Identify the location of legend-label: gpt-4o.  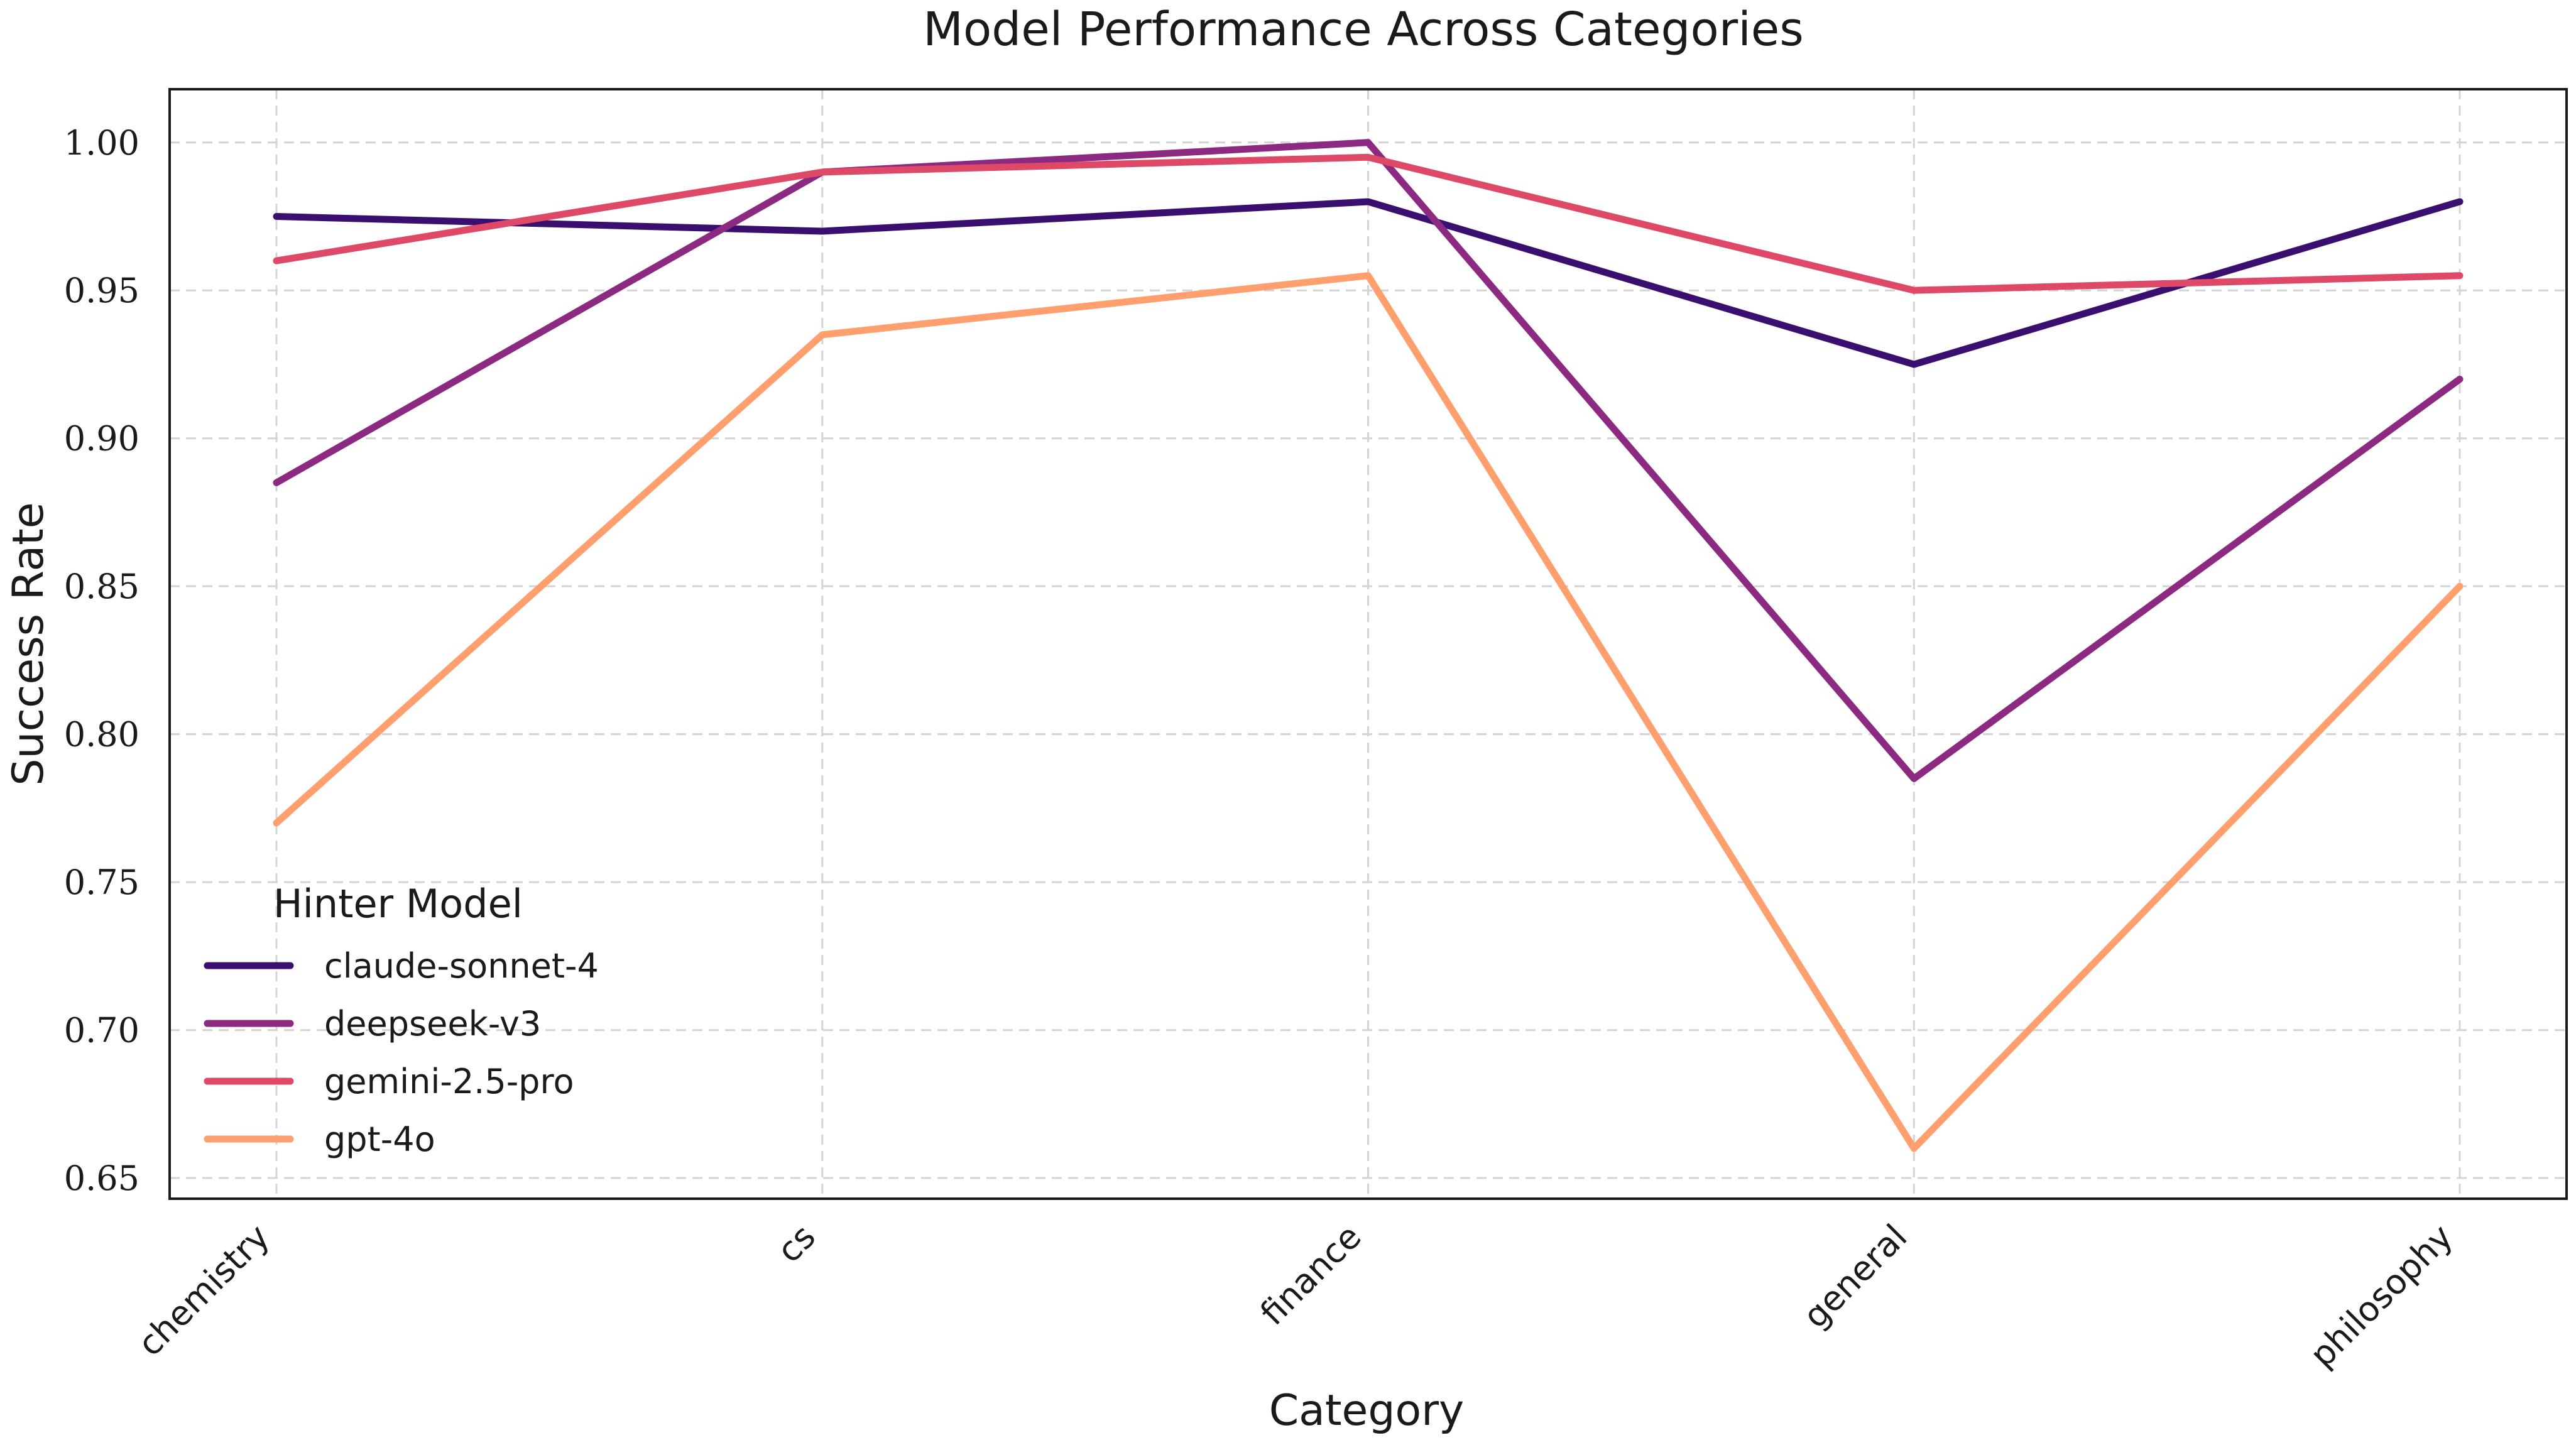
(380, 1139).